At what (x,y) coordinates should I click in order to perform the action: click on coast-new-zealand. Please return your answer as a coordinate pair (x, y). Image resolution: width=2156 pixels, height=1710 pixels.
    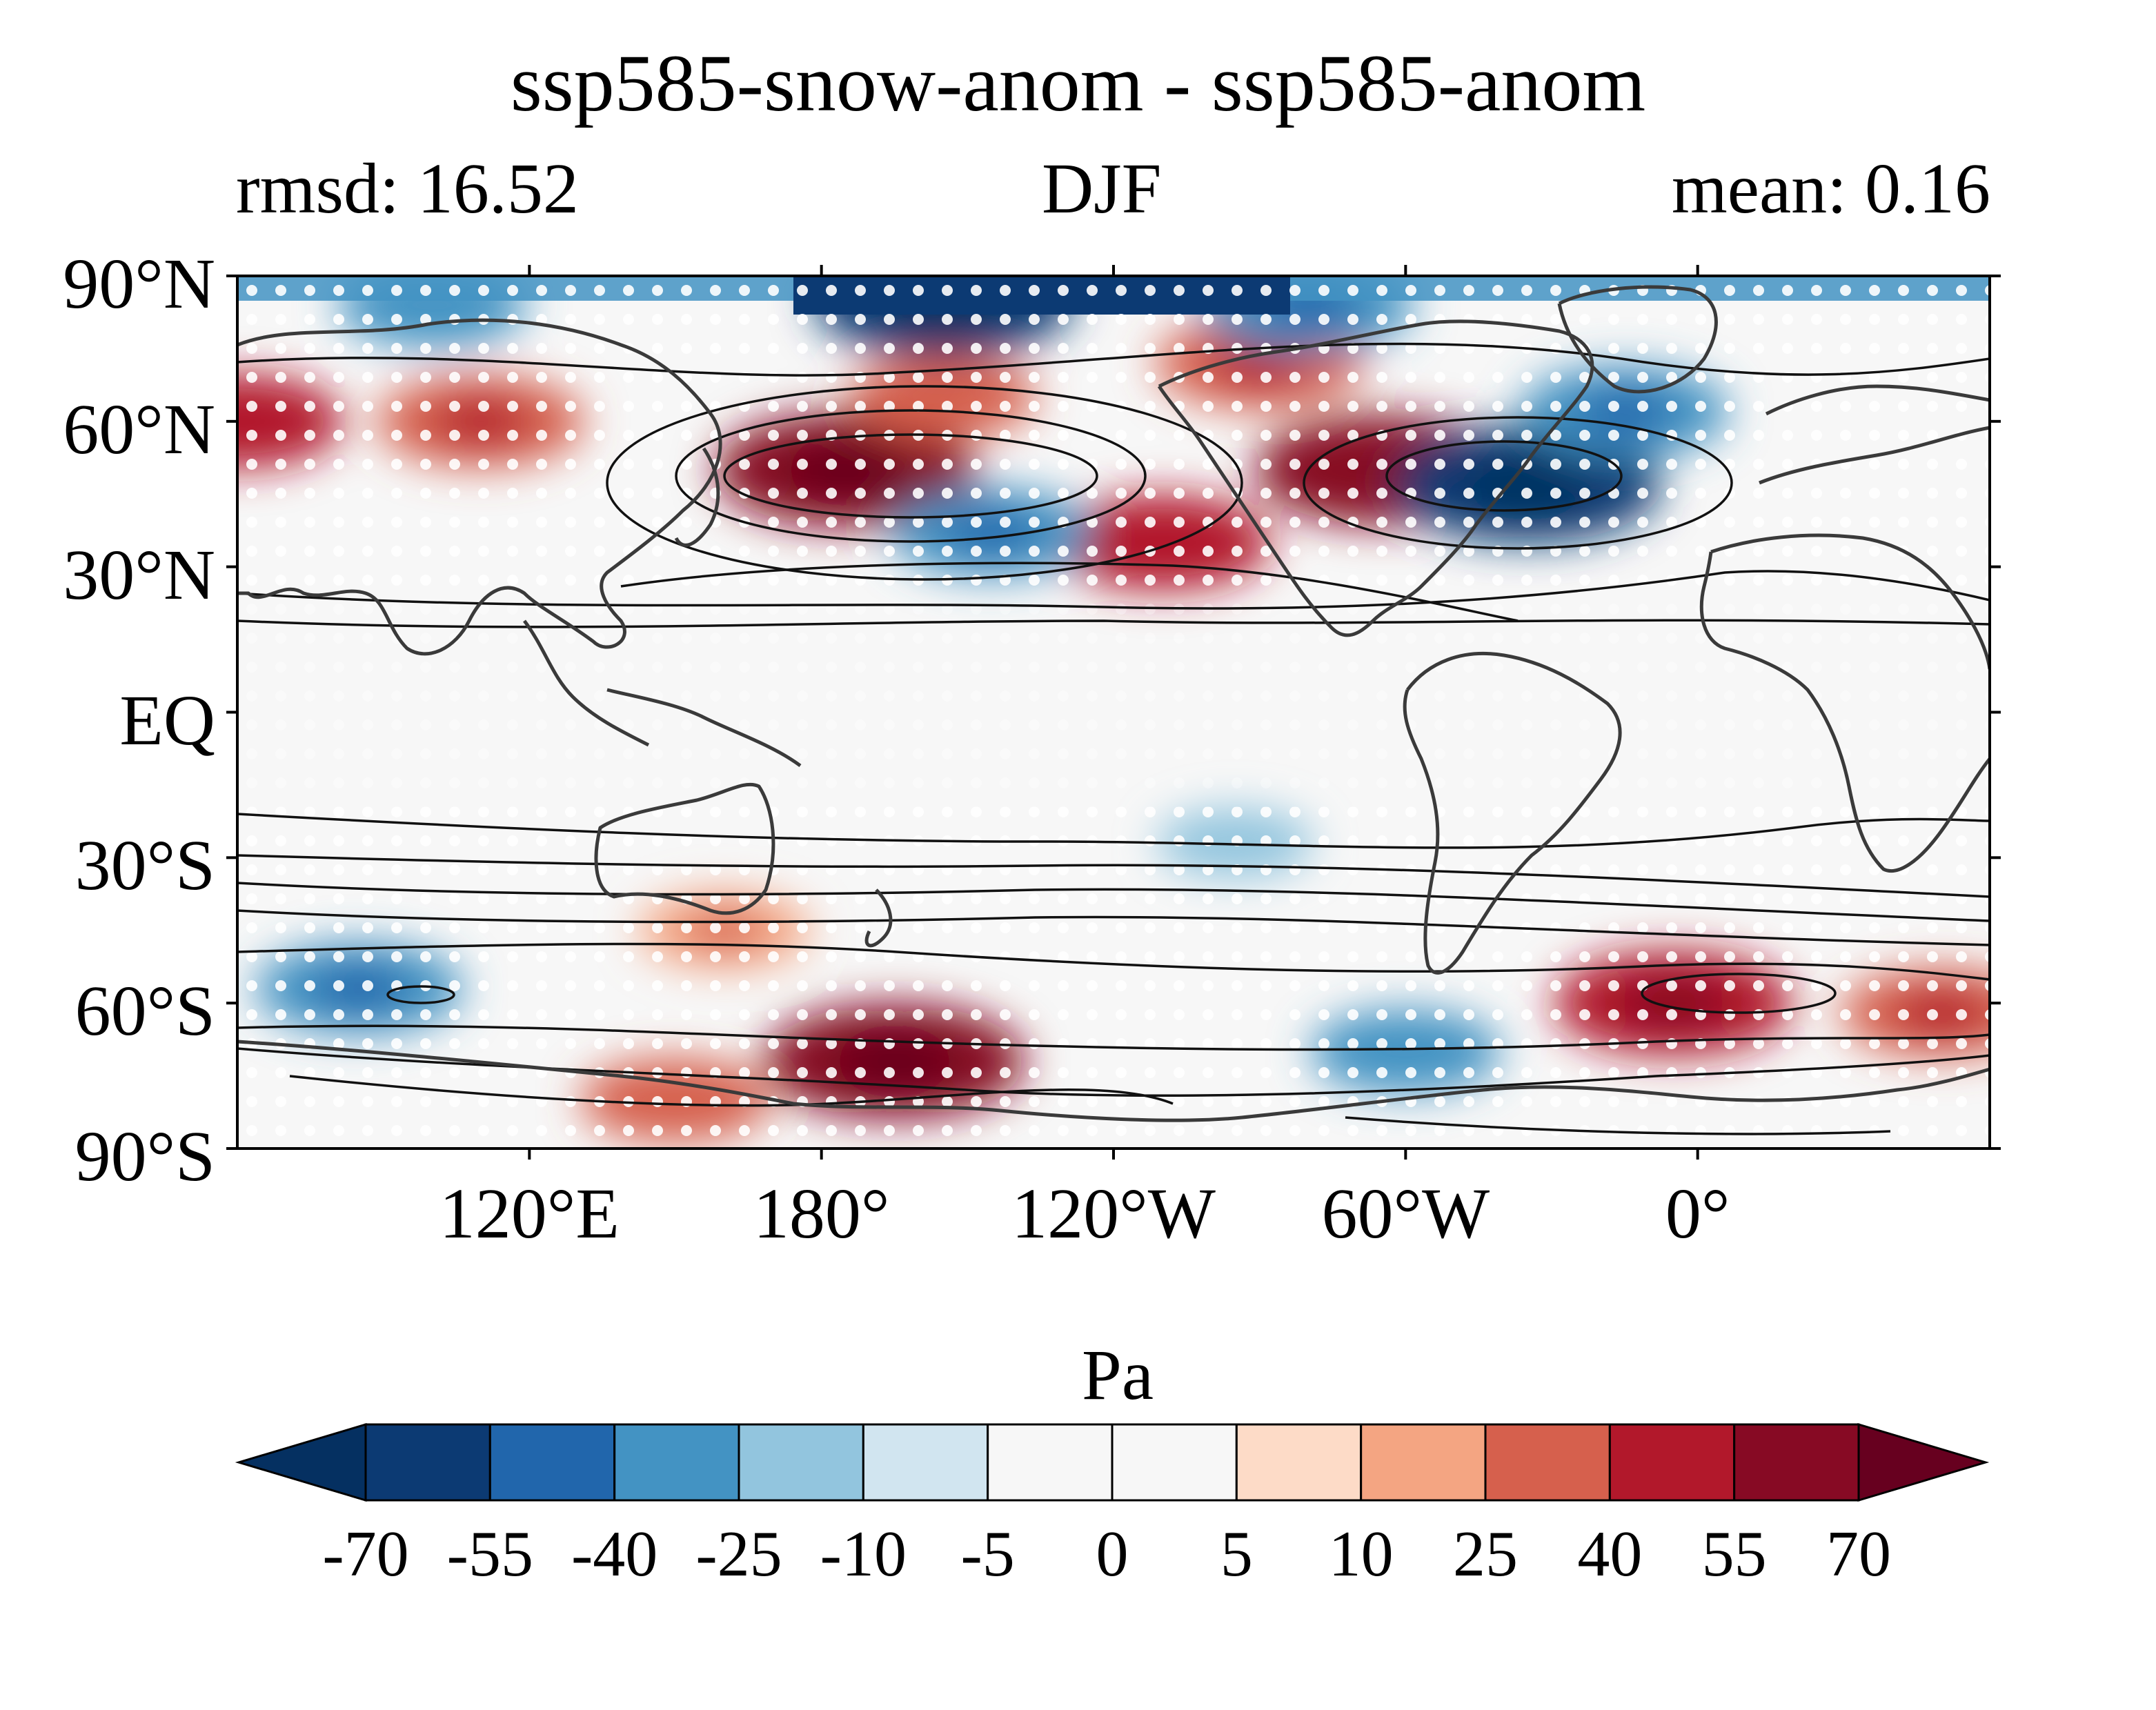
    Looking at the image, I should click on (879, 918).